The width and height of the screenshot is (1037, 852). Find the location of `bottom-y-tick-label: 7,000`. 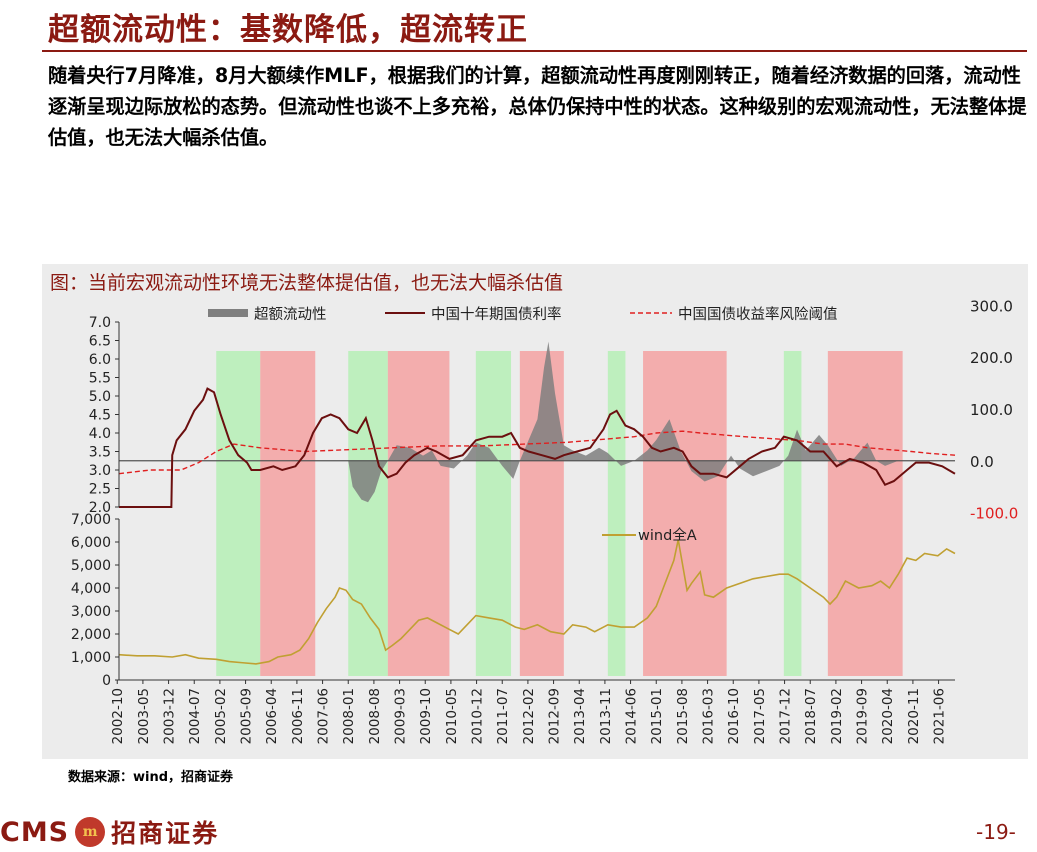

bottom-y-tick-label: 7,000 is located at coordinates (91, 520).